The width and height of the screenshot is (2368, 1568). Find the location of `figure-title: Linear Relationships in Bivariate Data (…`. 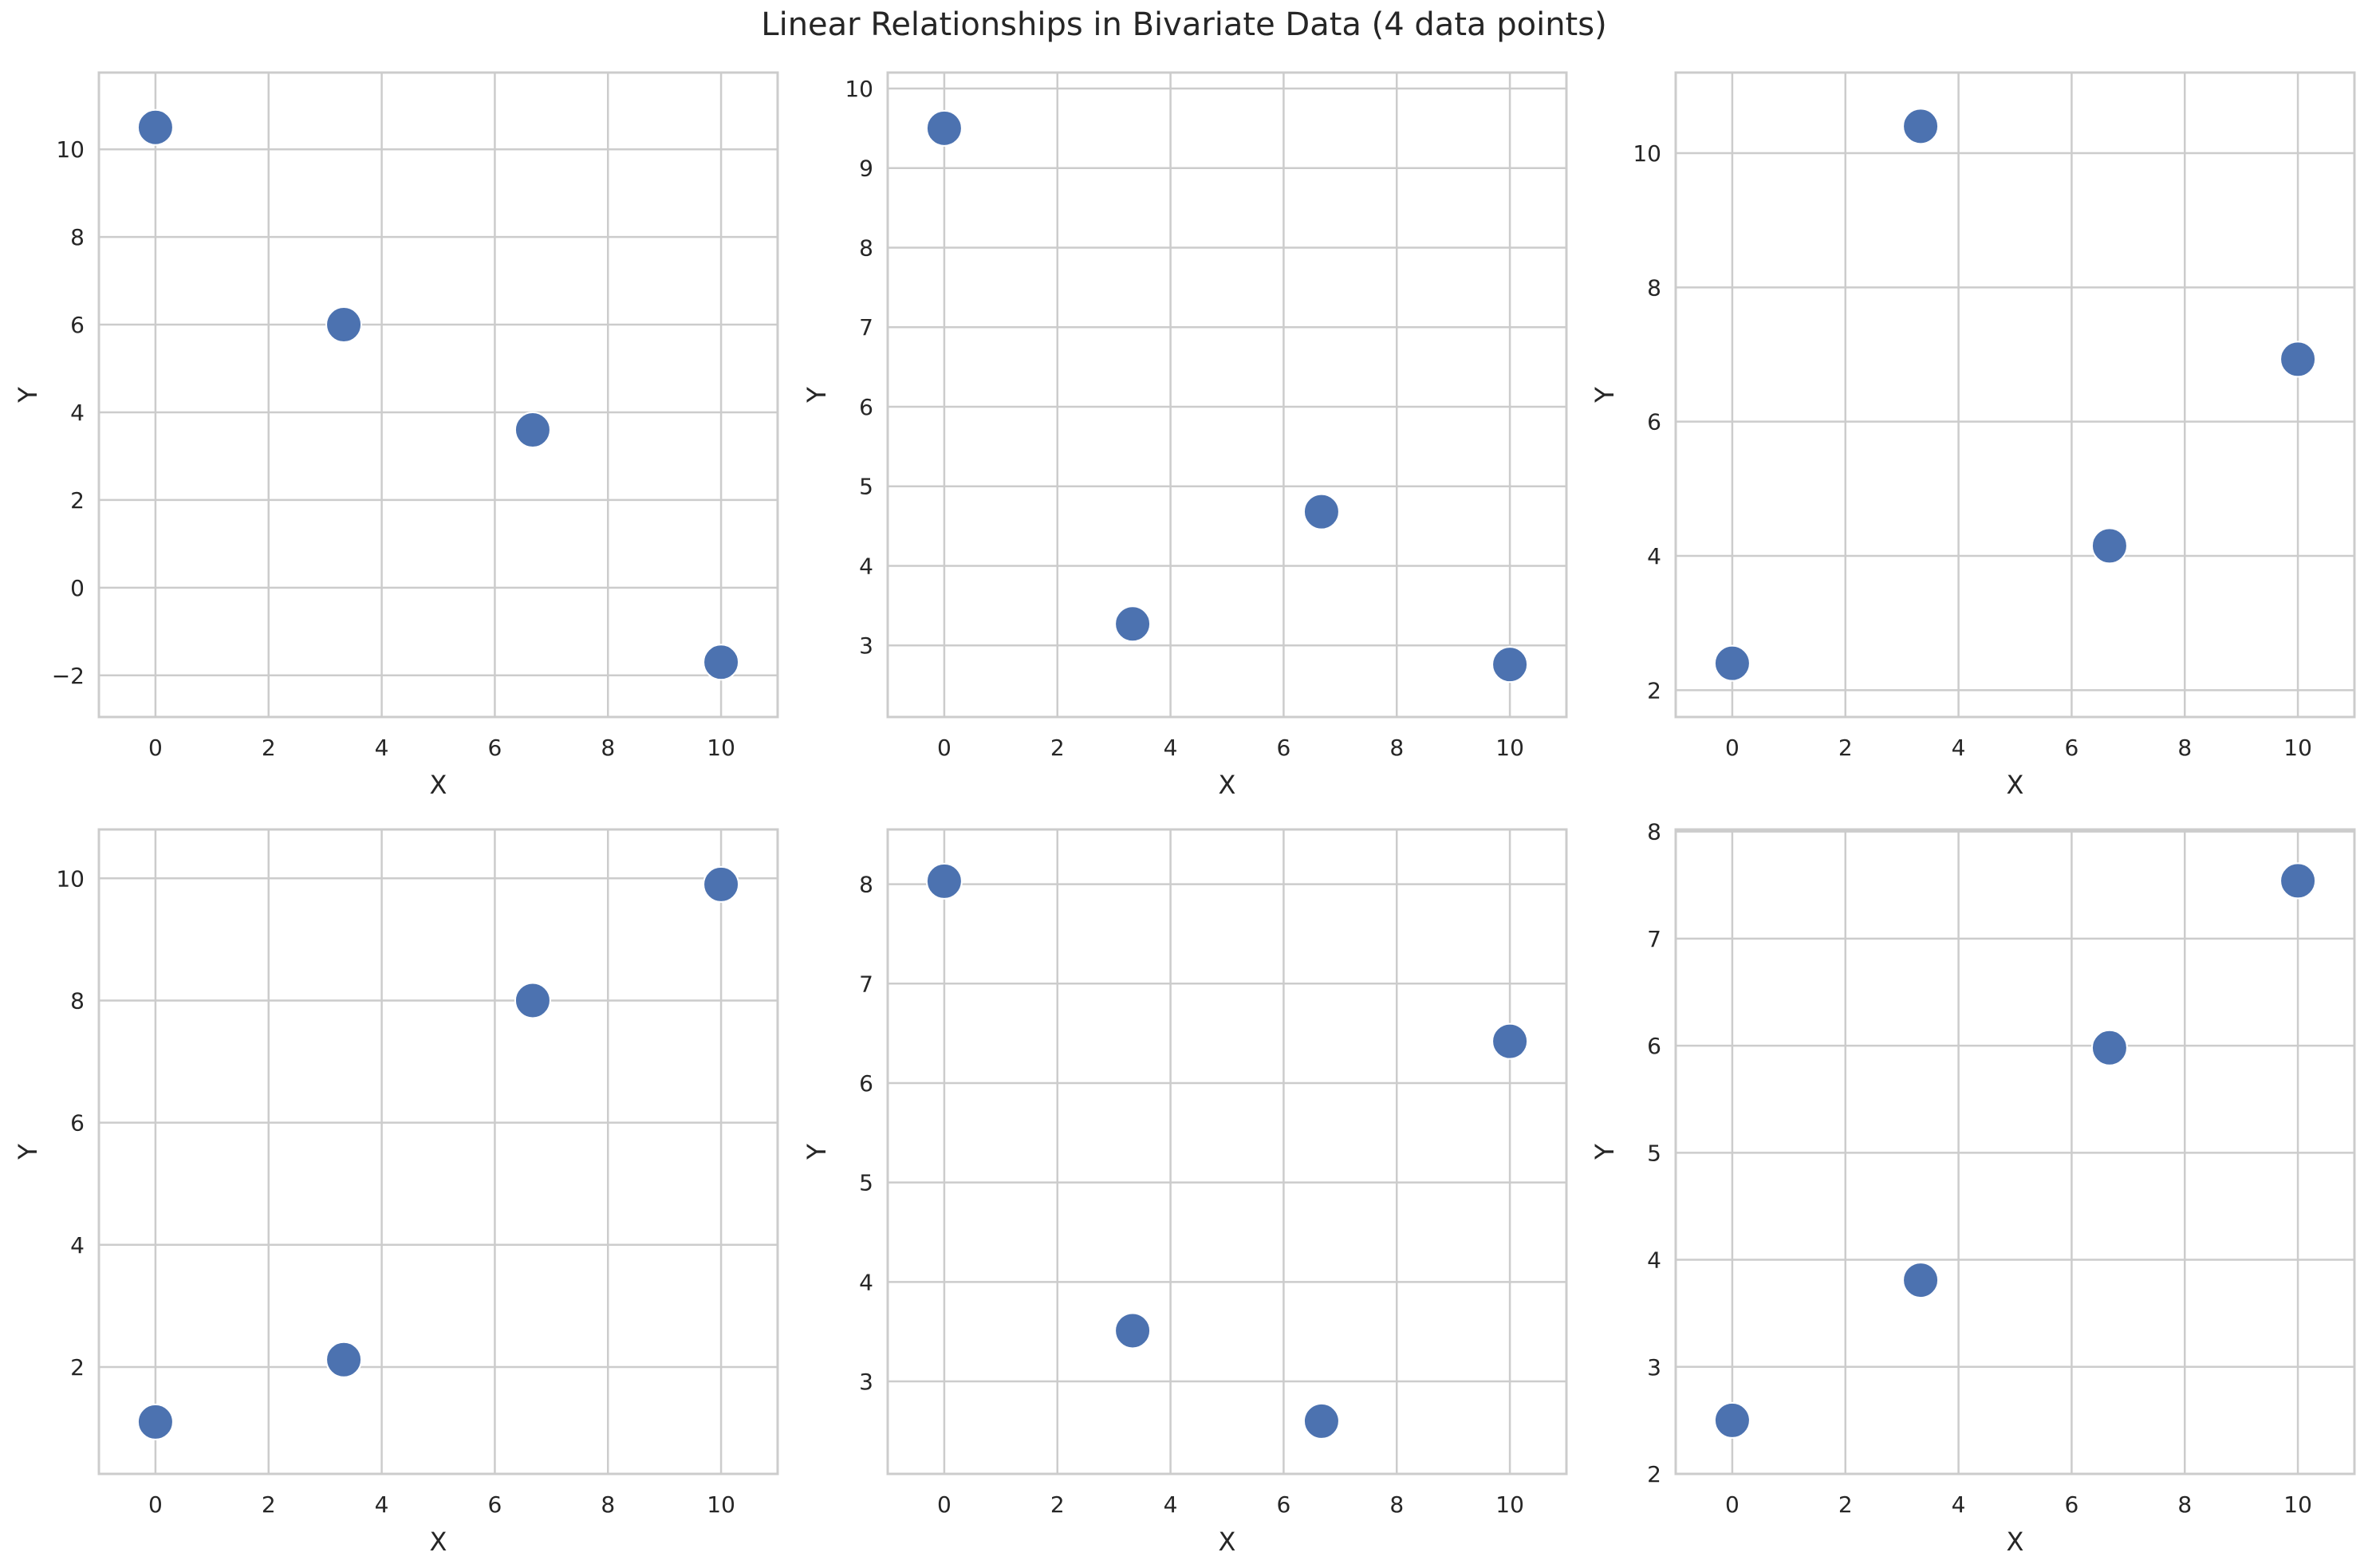

figure-title: Linear Relationships in Bivariate Data (… is located at coordinates (1184, 24).